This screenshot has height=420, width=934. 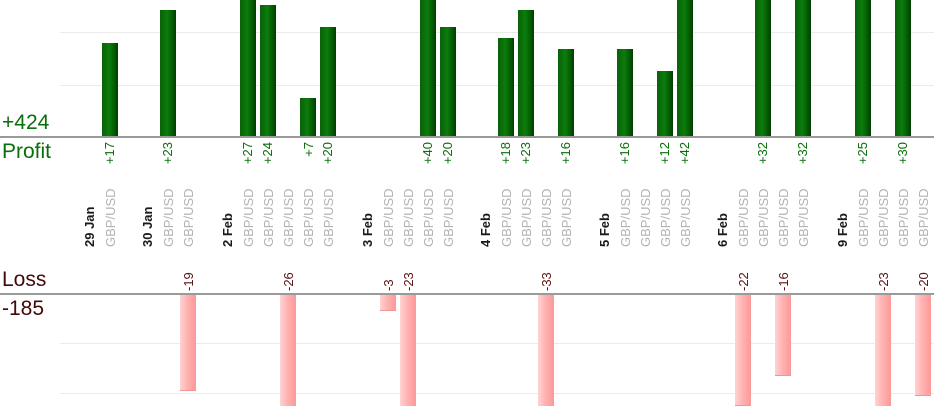 What do you see at coordinates (665, 153) in the screenshot?
I see `profit-value-label: +12` at bounding box center [665, 153].